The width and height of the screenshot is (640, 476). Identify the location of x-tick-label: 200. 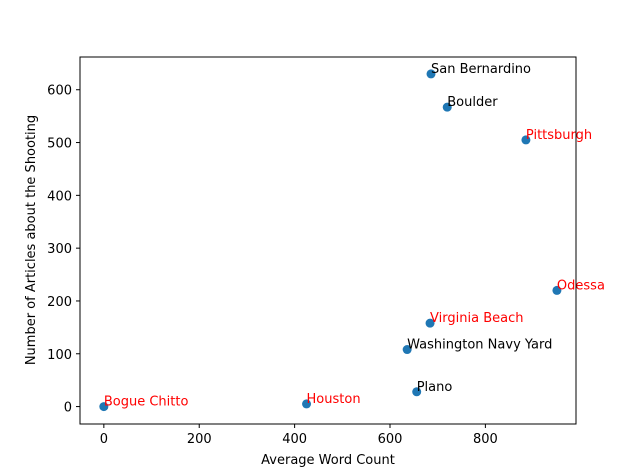
(199, 439).